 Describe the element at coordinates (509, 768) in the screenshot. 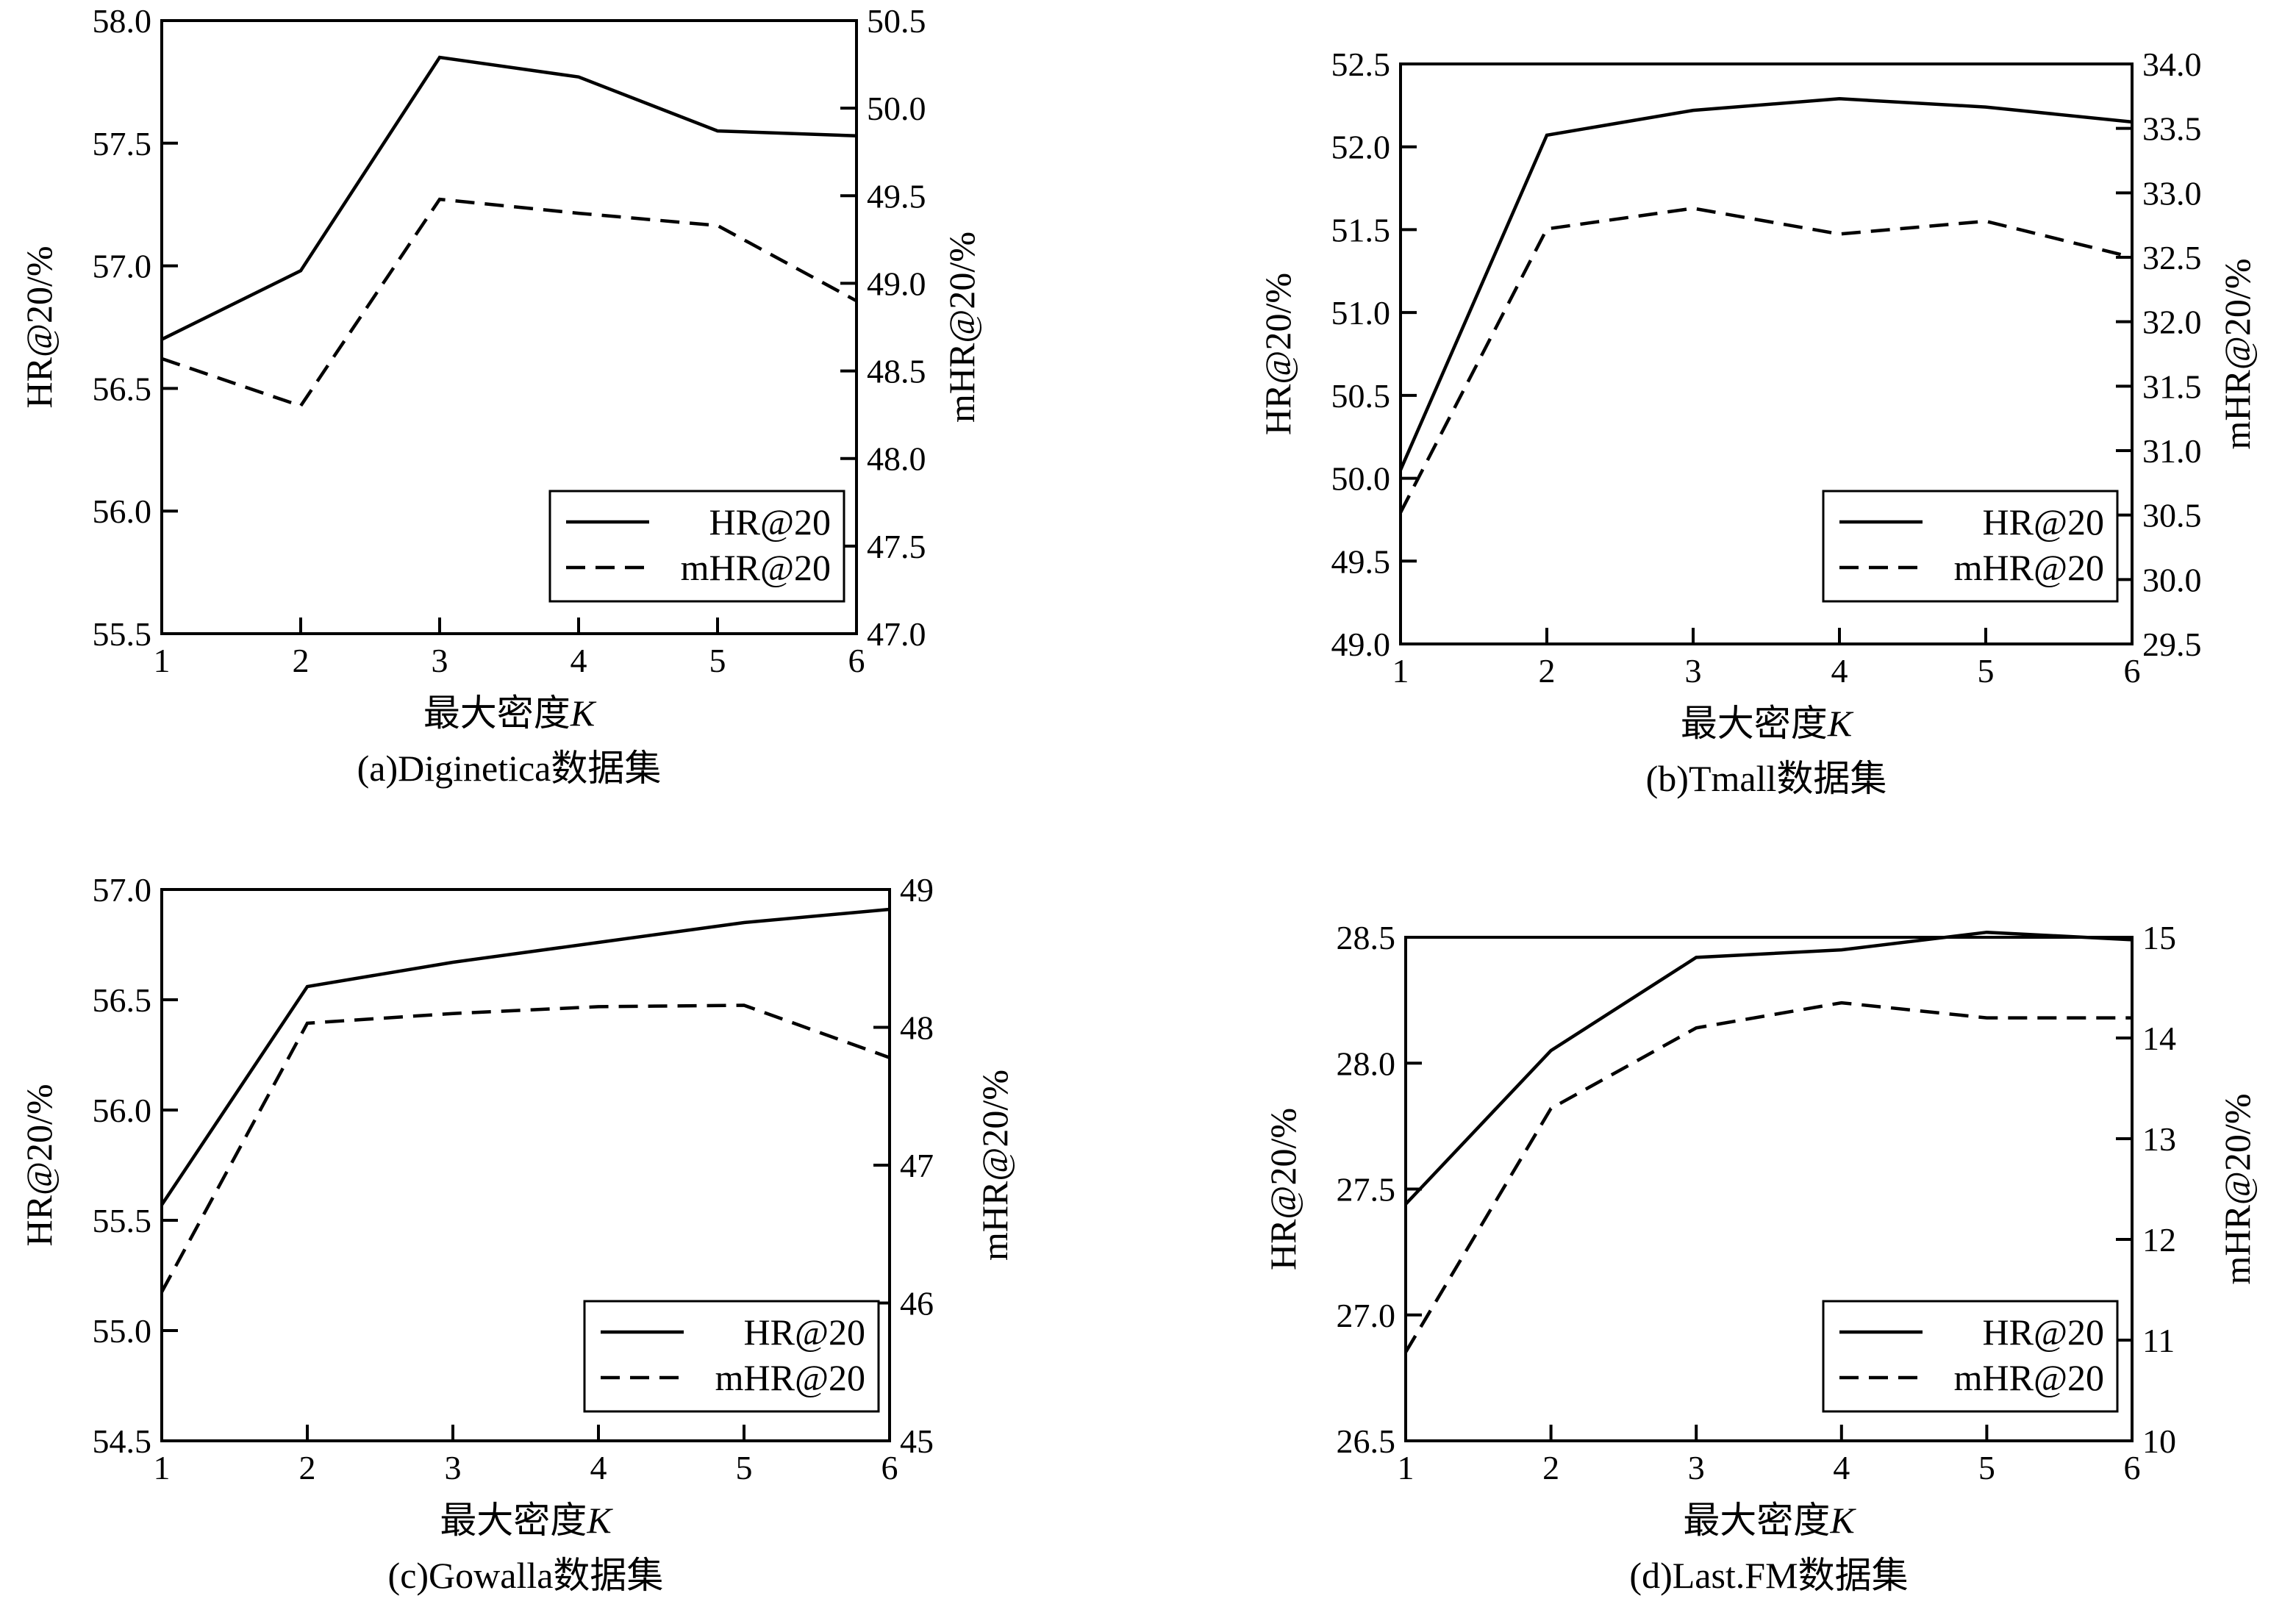

I see `panel-caption: (a)Diginetica数据集` at that location.